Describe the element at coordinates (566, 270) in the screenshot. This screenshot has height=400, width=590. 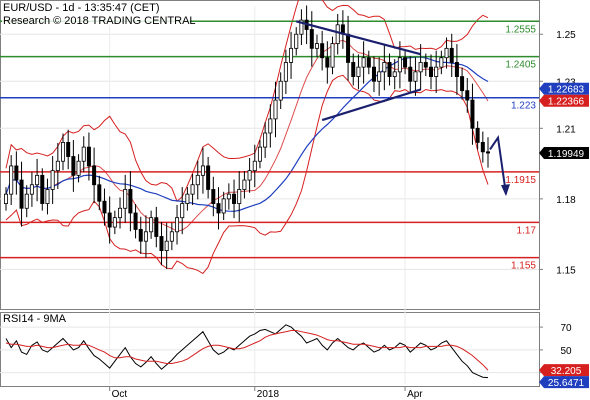
I see `price-tick-label: 1.15` at that location.